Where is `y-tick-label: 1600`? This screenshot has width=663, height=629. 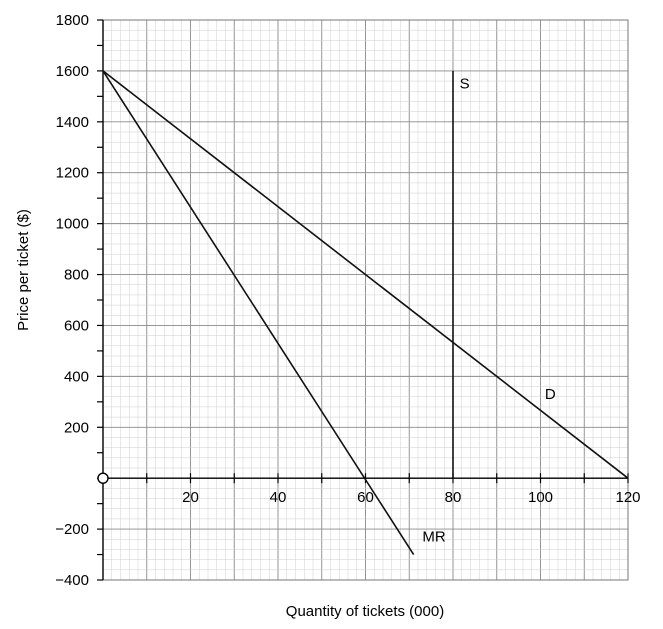
y-tick-label: 1600 is located at coordinates (72, 71).